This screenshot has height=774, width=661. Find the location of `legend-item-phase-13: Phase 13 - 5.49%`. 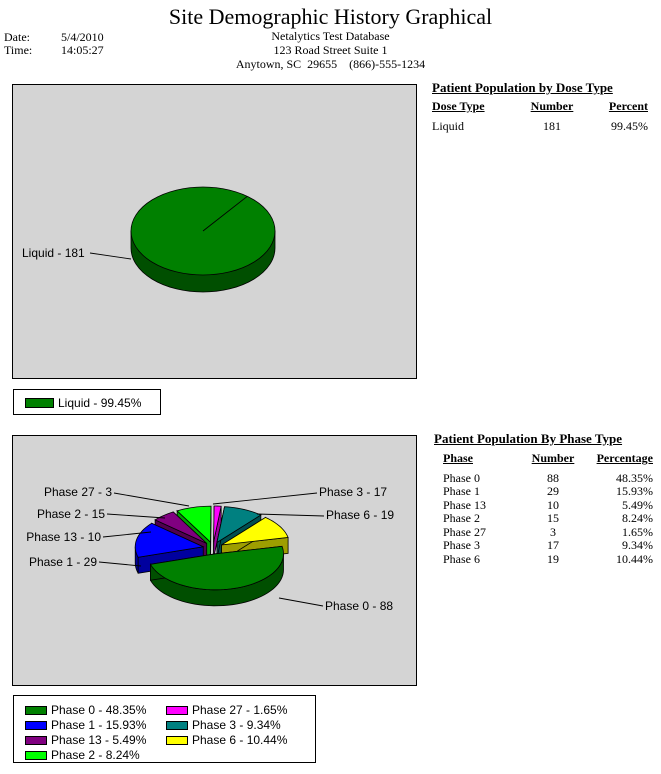

legend-item-phase-13: Phase 13 - 5.49% is located at coordinates (85, 739).